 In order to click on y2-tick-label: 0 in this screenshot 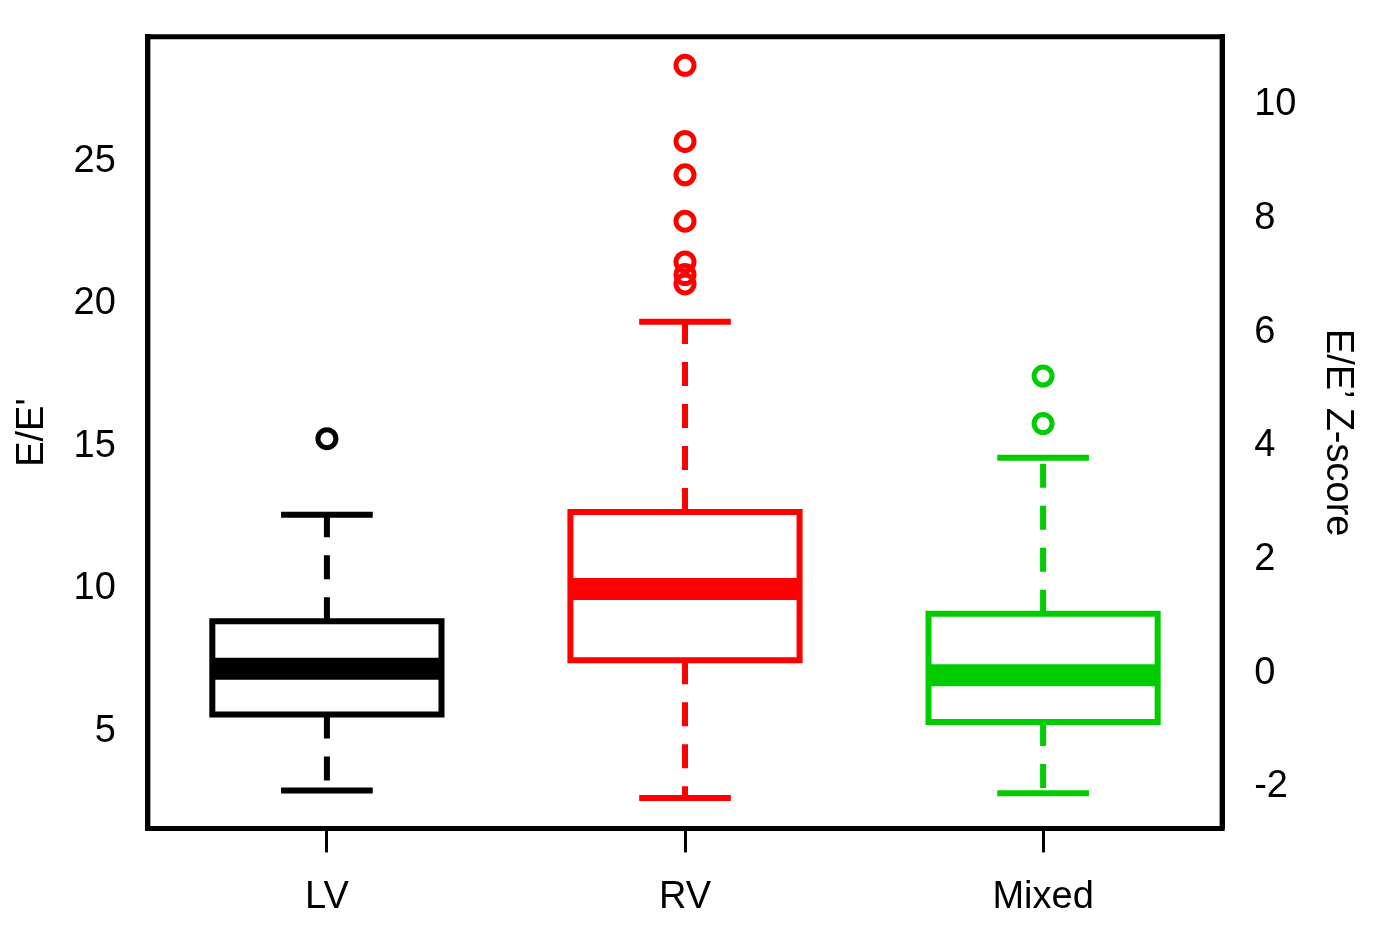, I will do `click(1265, 670)`.